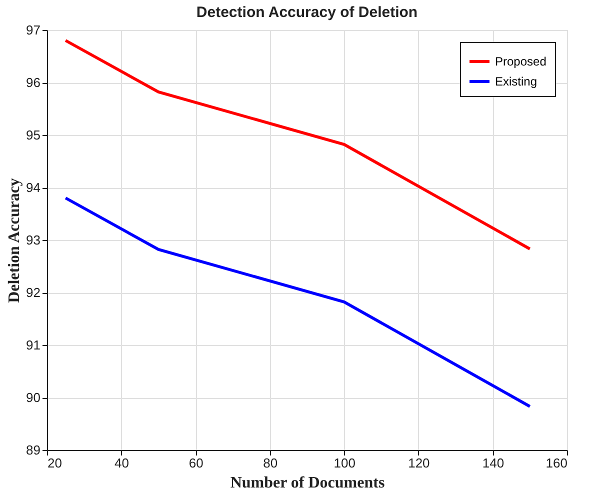 The height and width of the screenshot is (502, 614). I want to click on y-axis-title: Deletion Accuracy, so click(15, 240).